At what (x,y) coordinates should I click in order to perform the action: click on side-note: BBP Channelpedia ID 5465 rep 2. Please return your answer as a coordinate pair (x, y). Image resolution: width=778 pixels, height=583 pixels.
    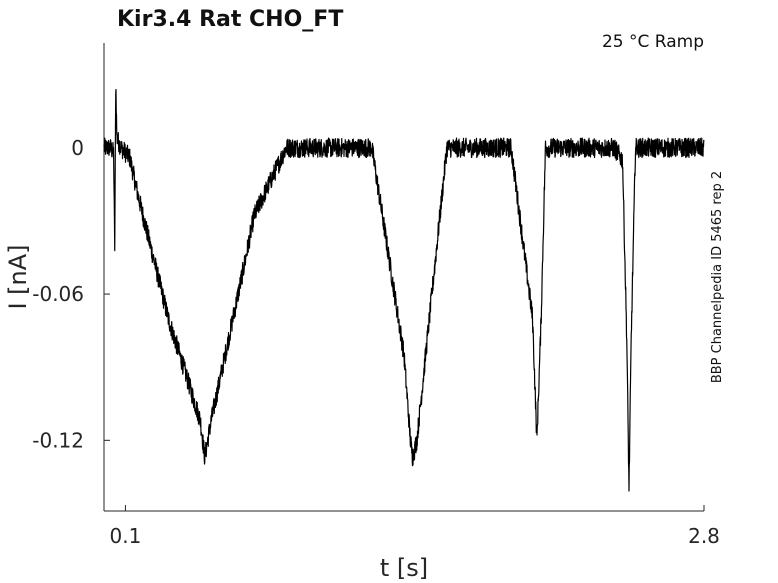
    Looking at the image, I should click on (717, 277).